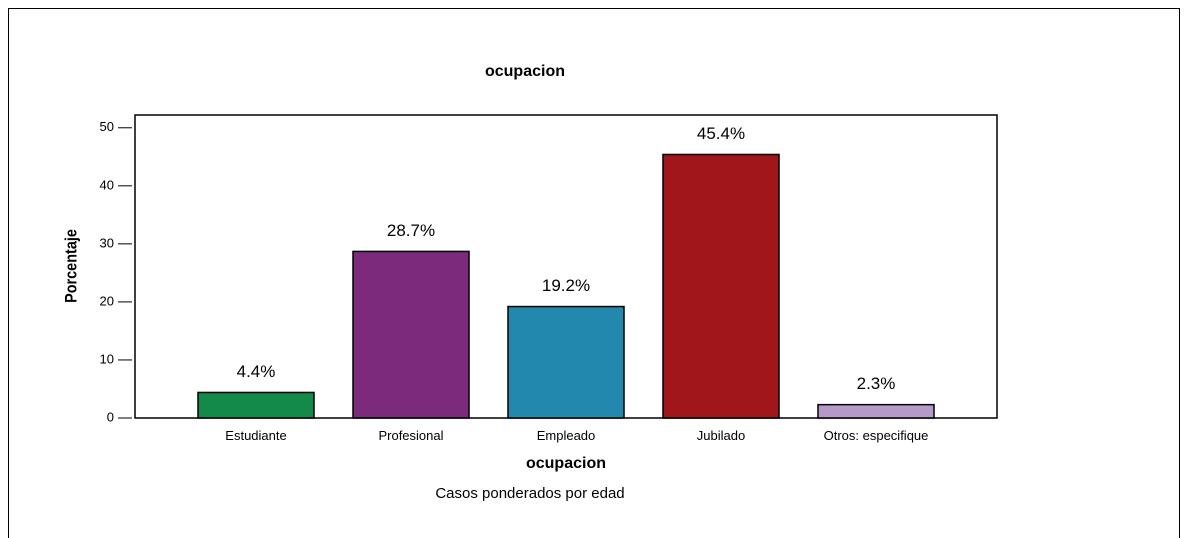 This screenshot has width=1188, height=538. Describe the element at coordinates (411, 435) in the screenshot. I see `x-tick-label: Profesional` at that location.